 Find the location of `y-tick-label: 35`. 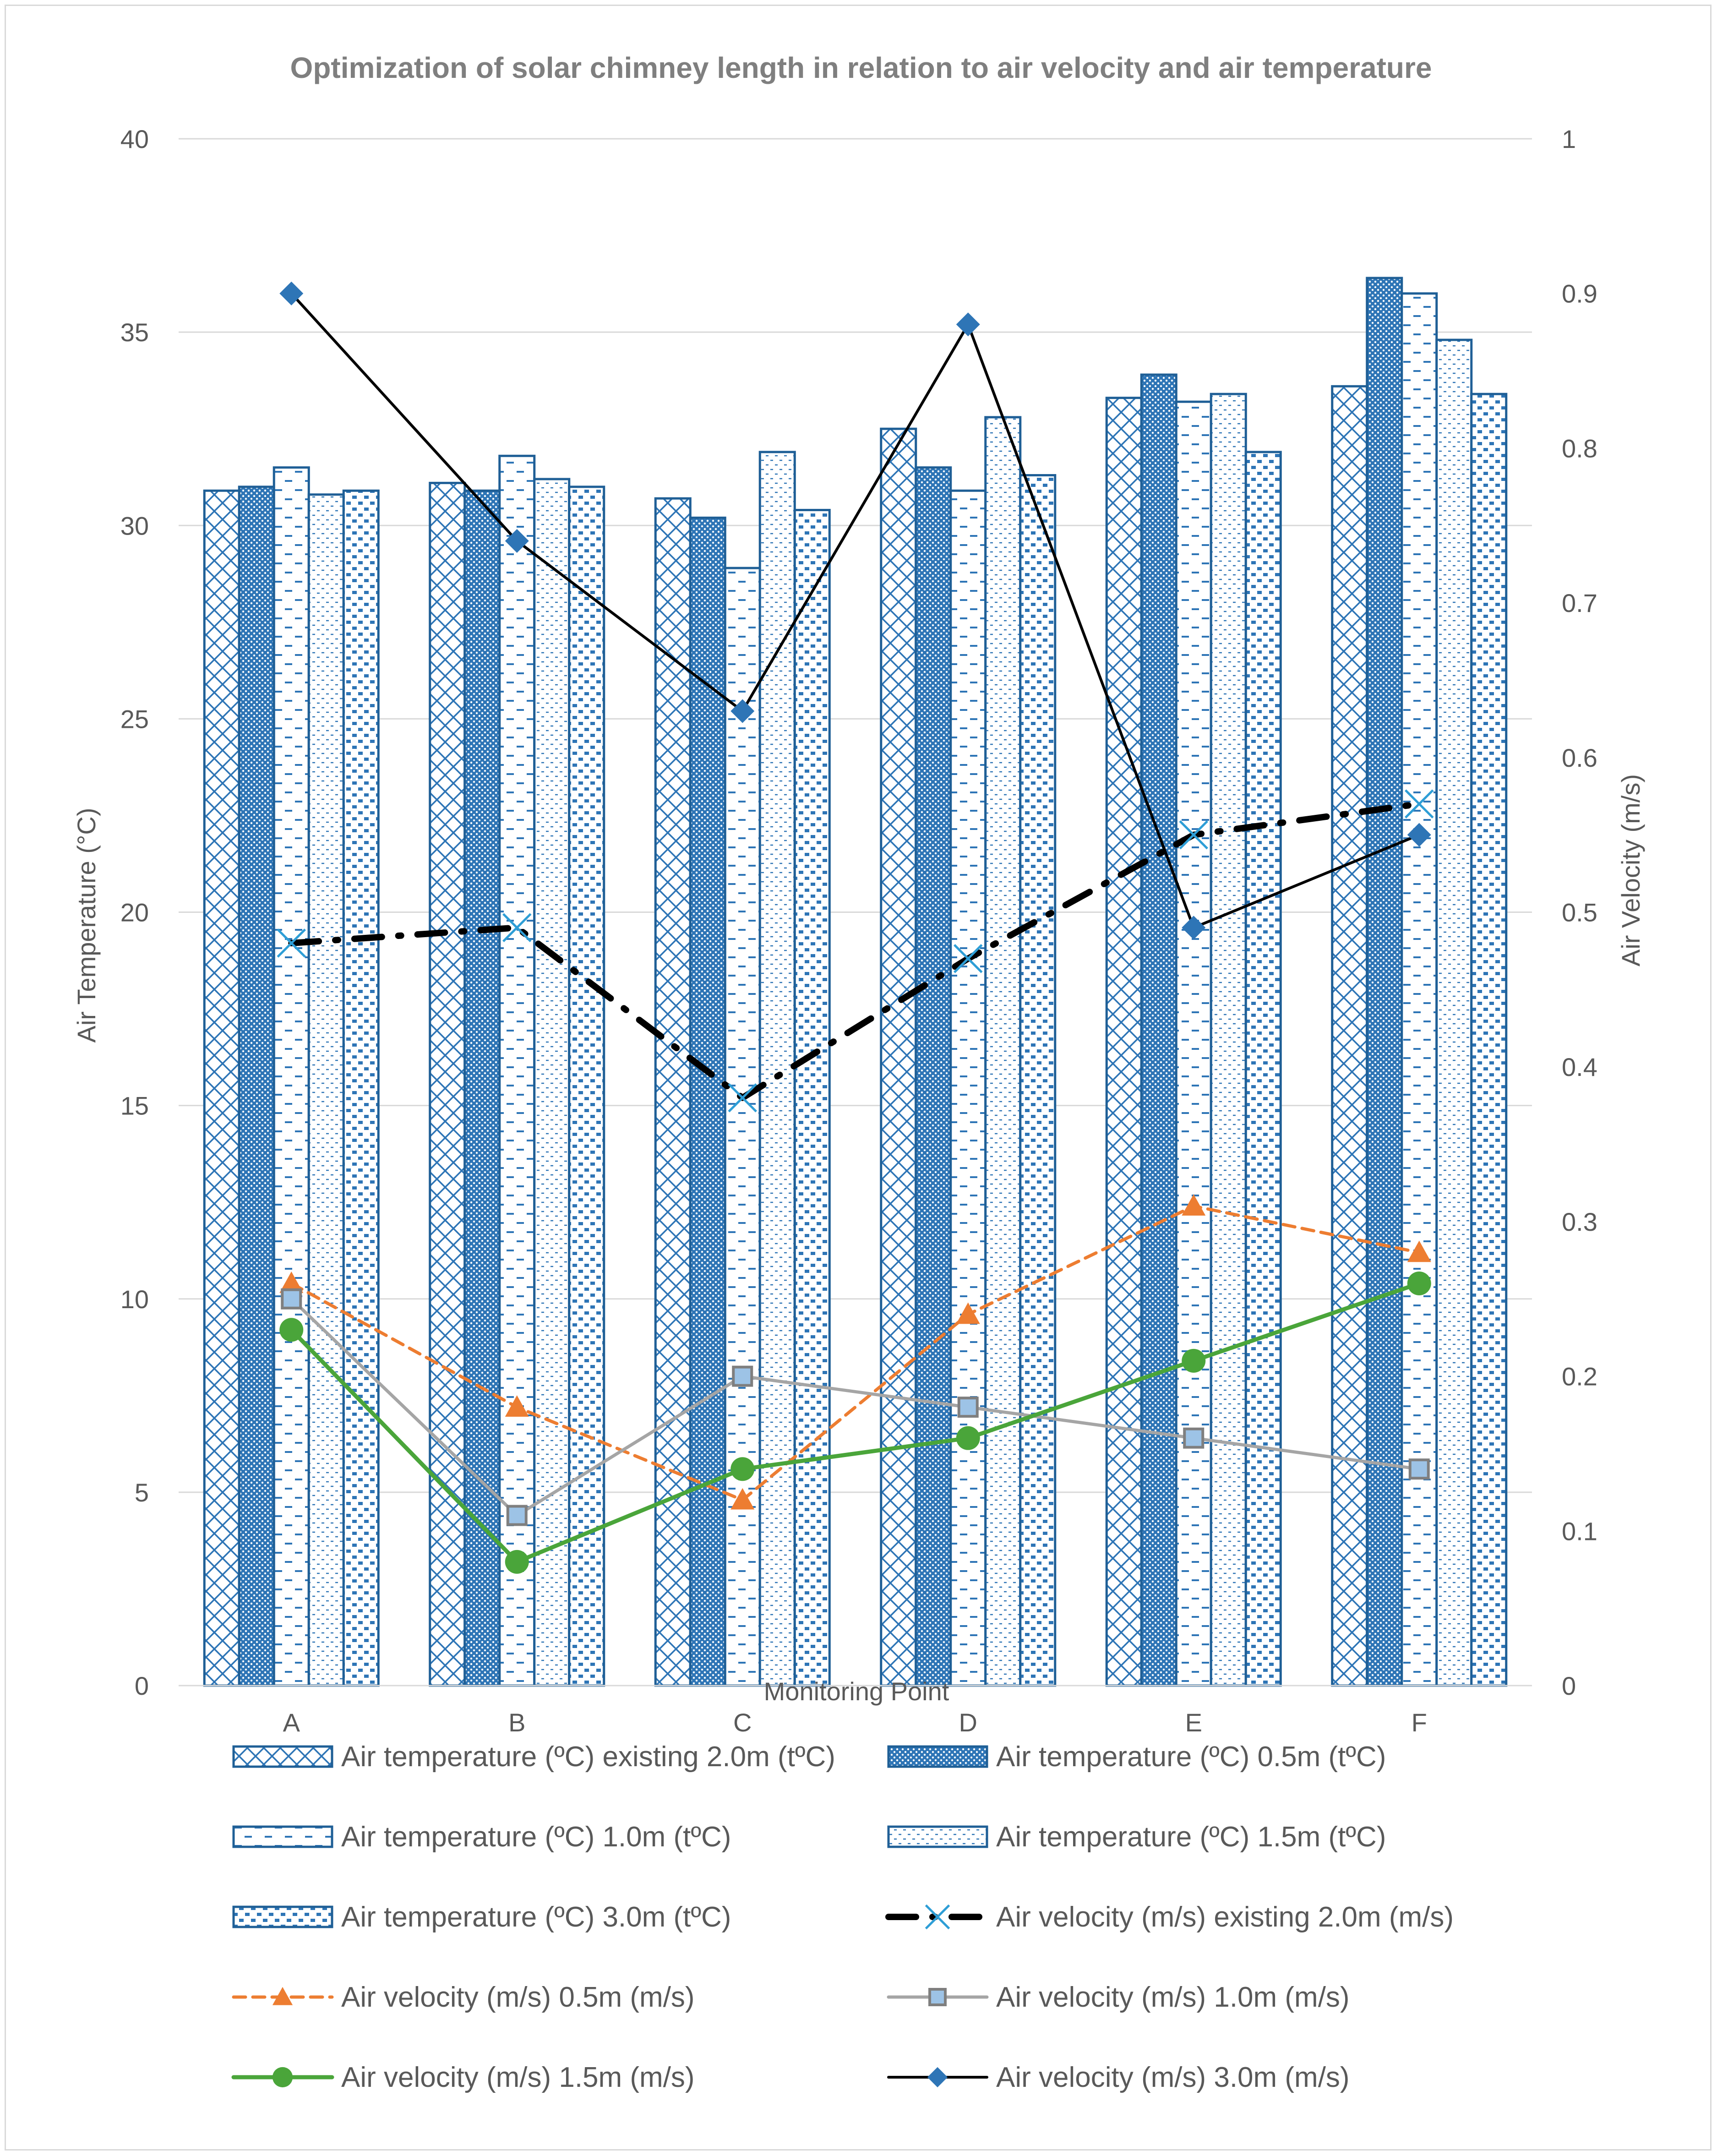

y-tick-label: 35 is located at coordinates (134, 332).